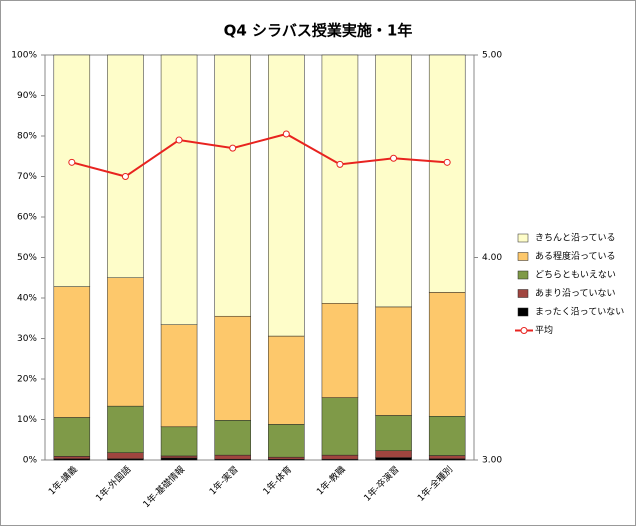 The height and width of the screenshot is (530, 636). What do you see at coordinates (318, 31) in the screenshot?
I see `chart-title: Q4 シラバス授業実施・1年` at bounding box center [318, 31].